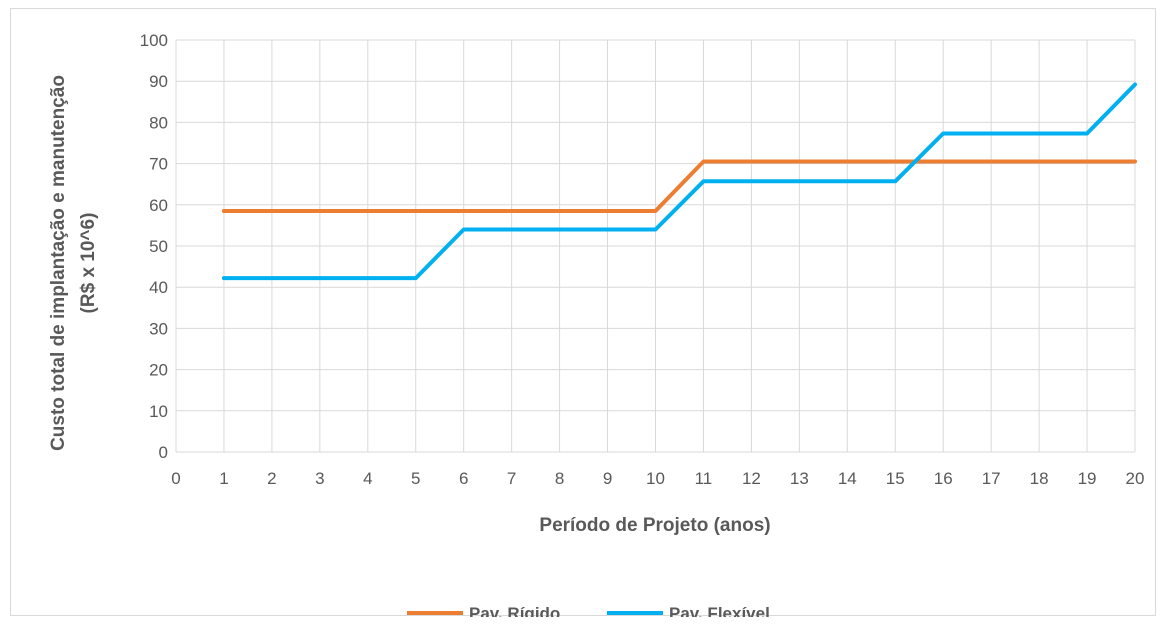  What do you see at coordinates (158, 246) in the screenshot?
I see `y-tick-label: 50` at bounding box center [158, 246].